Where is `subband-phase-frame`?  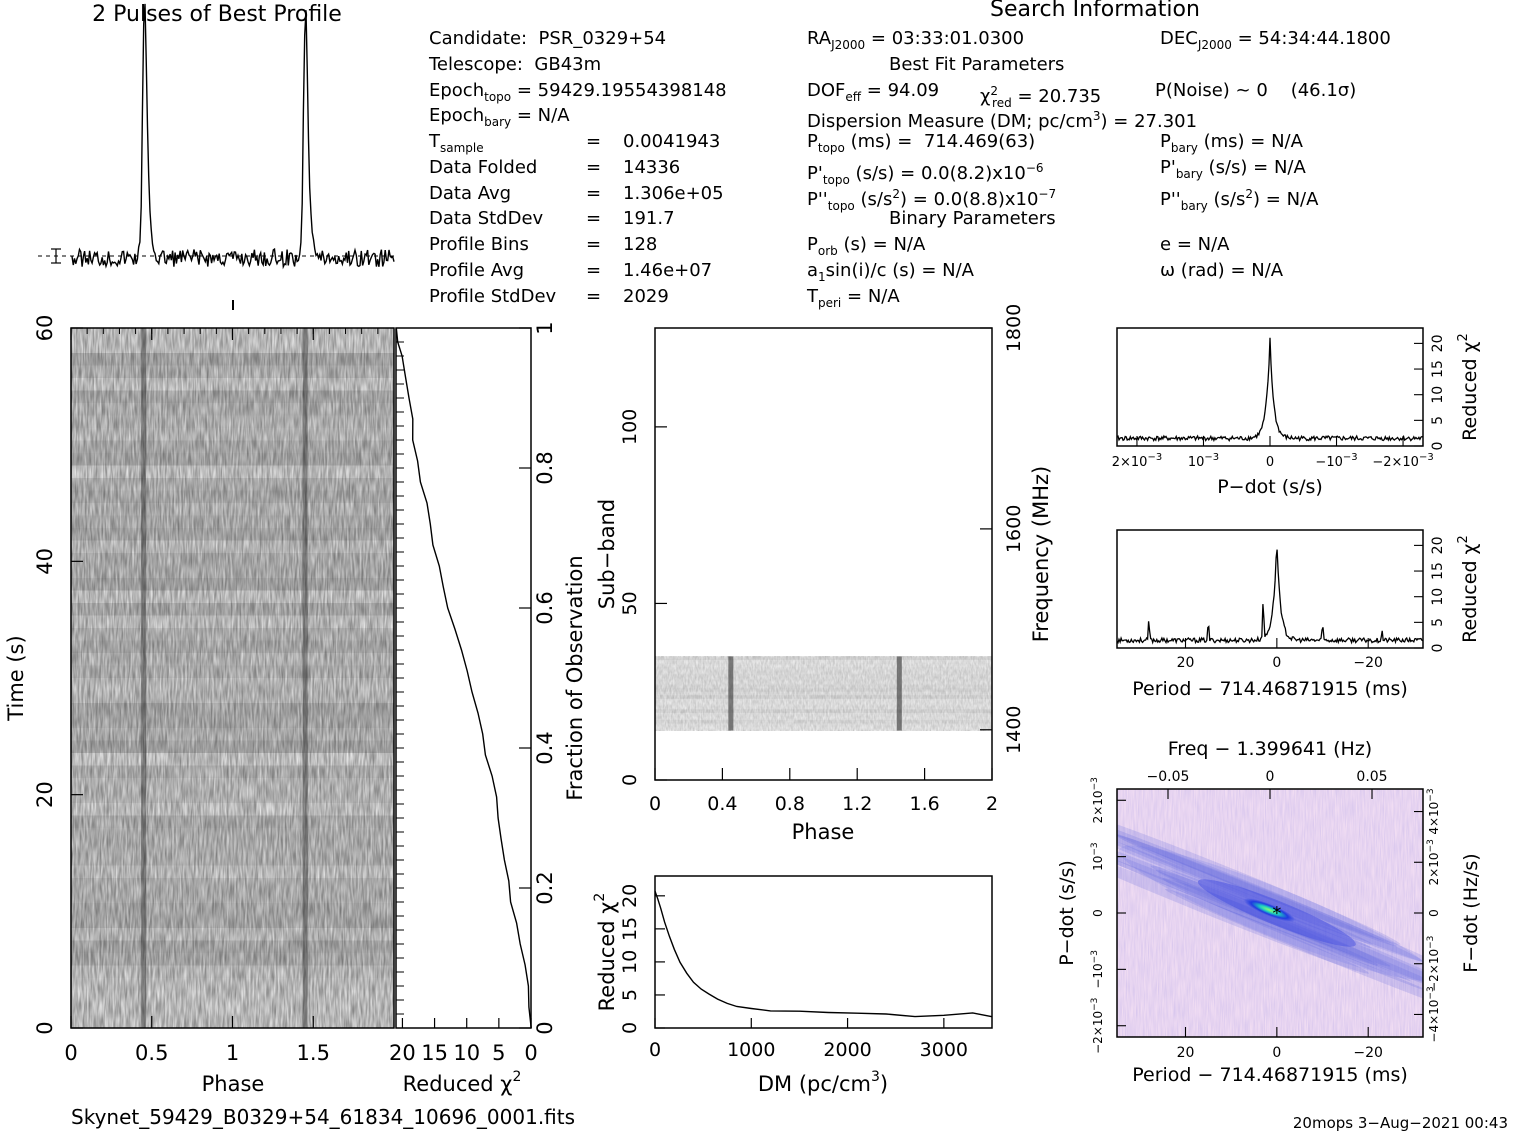 subband-phase-frame is located at coordinates (823, 554).